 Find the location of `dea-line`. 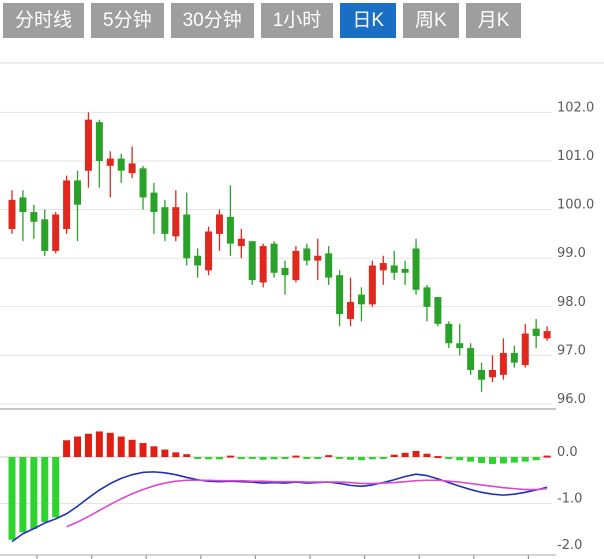

dea-line is located at coordinates (307, 503).